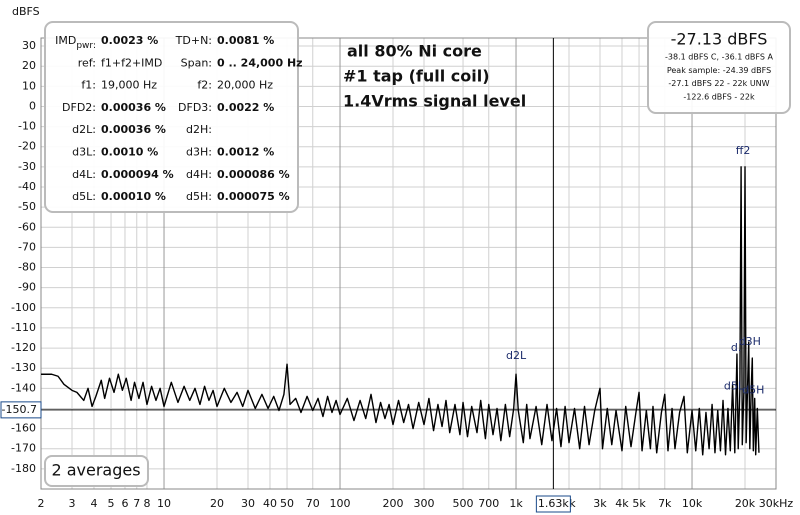  Describe the element at coordinates (131, 62) in the screenshot. I see `stats-value: f1+f2+IMD` at that location.